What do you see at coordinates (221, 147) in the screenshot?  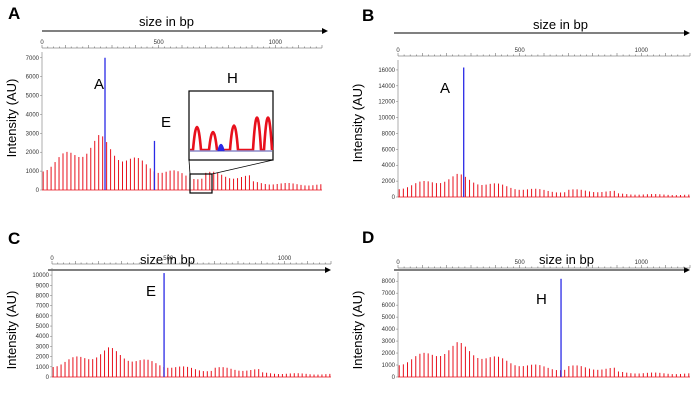 I see `inset-sample-peak` at bounding box center [221, 147].